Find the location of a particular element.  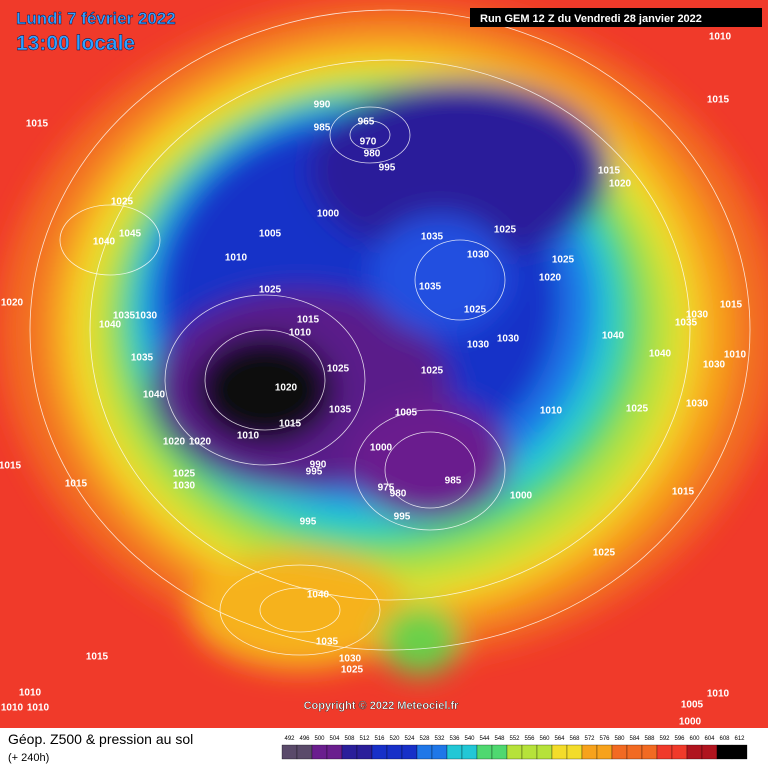

time-title: 13:00 locale is located at coordinates (75, 43).